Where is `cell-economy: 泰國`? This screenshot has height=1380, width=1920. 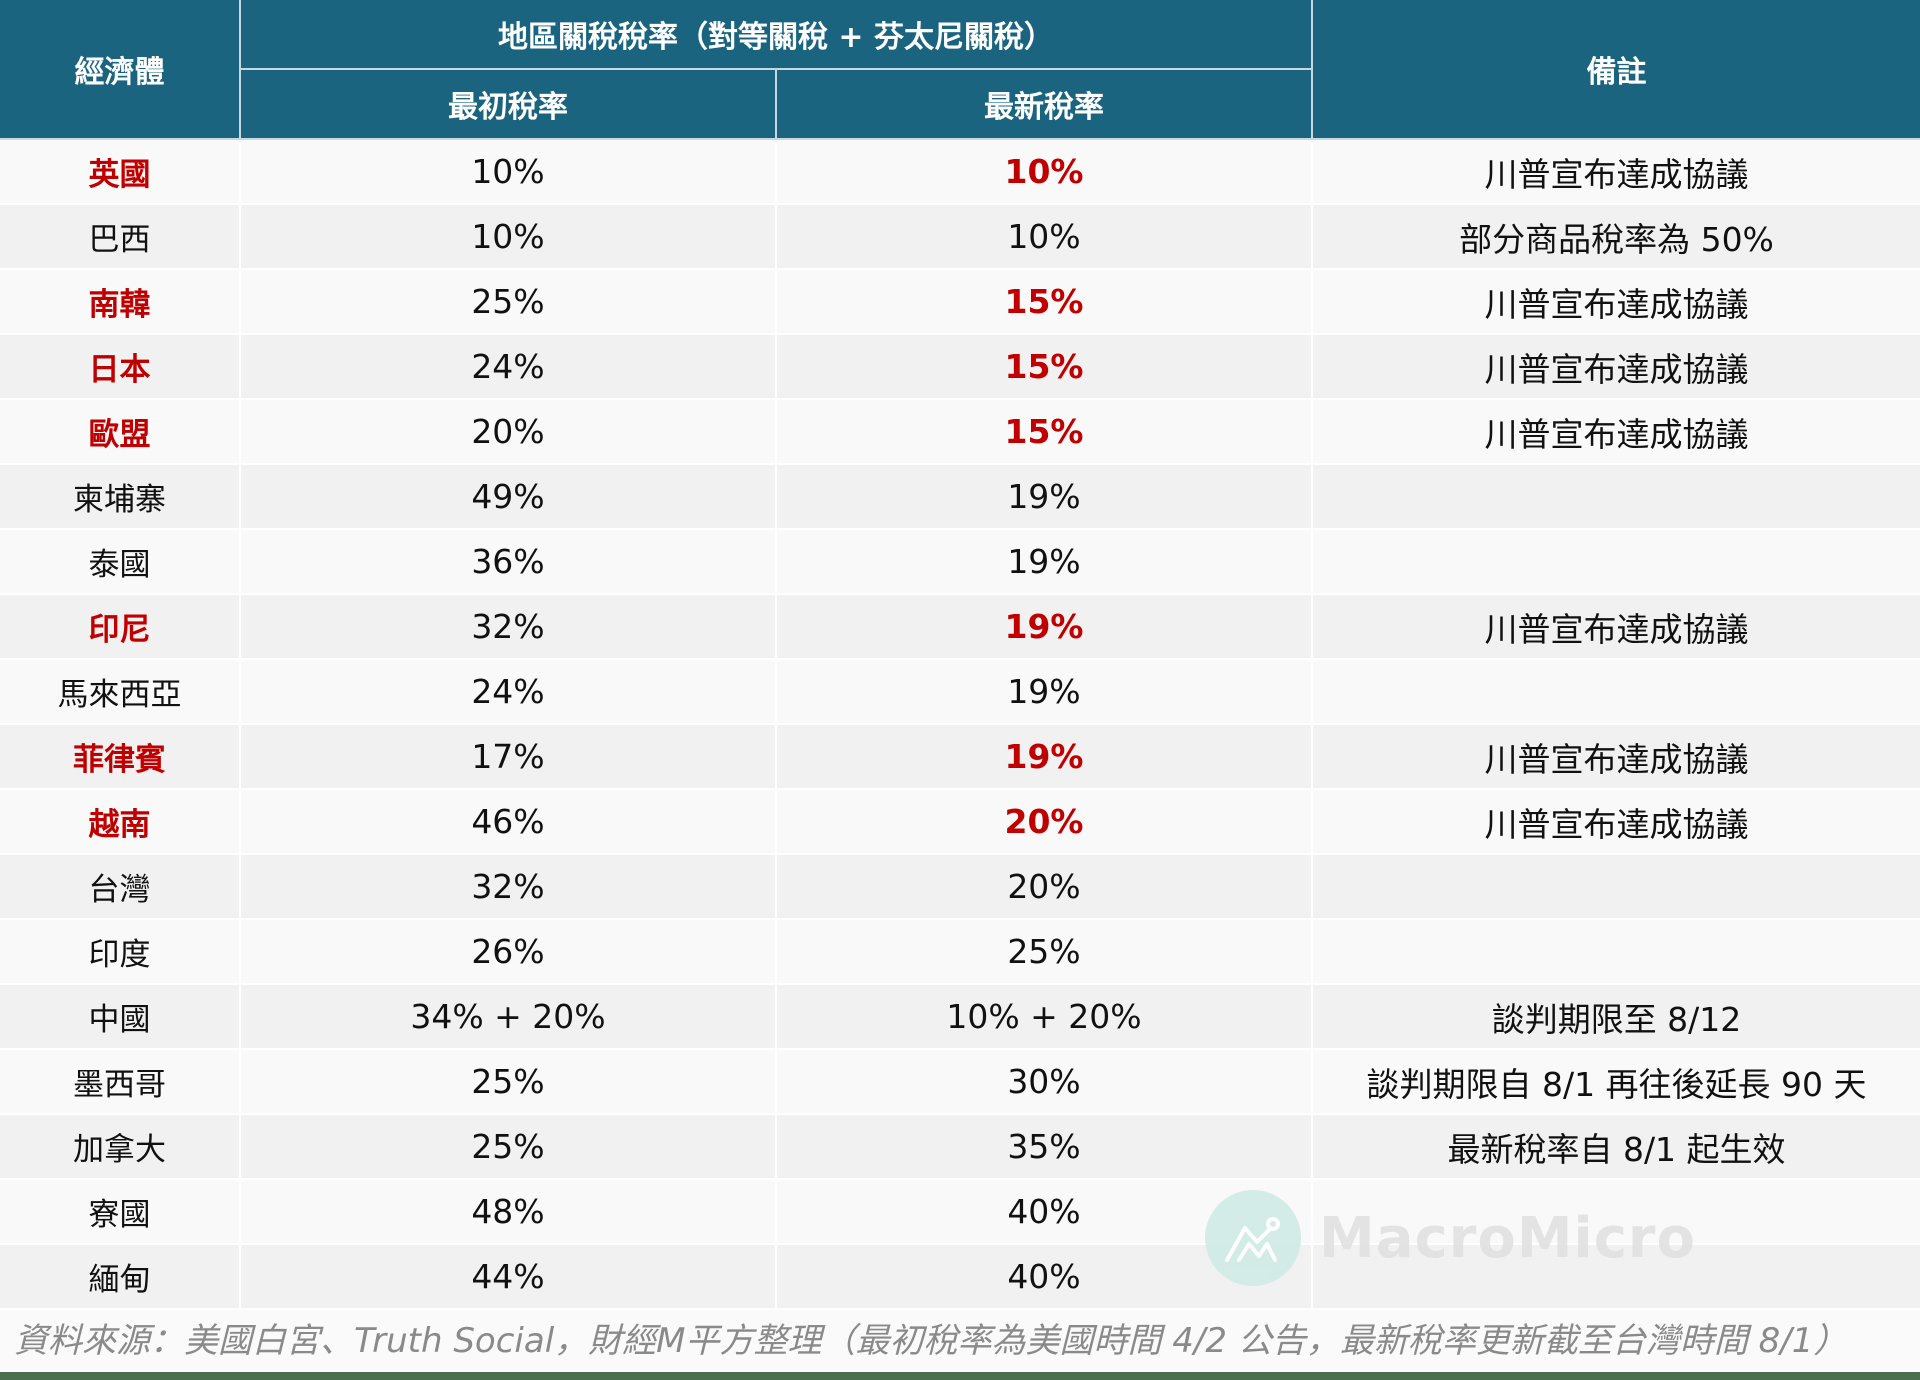
cell-economy: 泰國 is located at coordinates (120, 561).